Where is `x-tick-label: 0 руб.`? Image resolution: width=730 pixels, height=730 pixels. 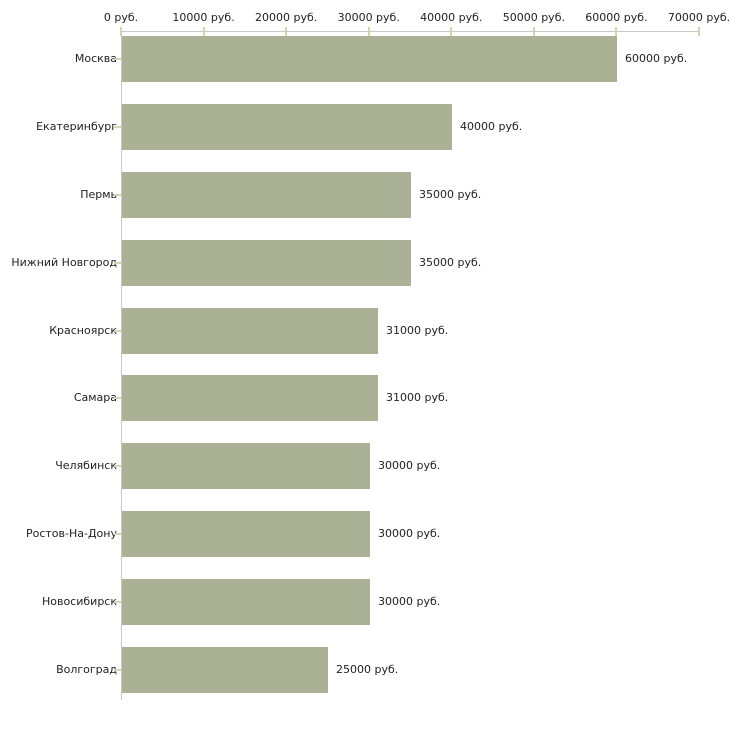 x-tick-label: 0 руб. is located at coordinates (121, 17).